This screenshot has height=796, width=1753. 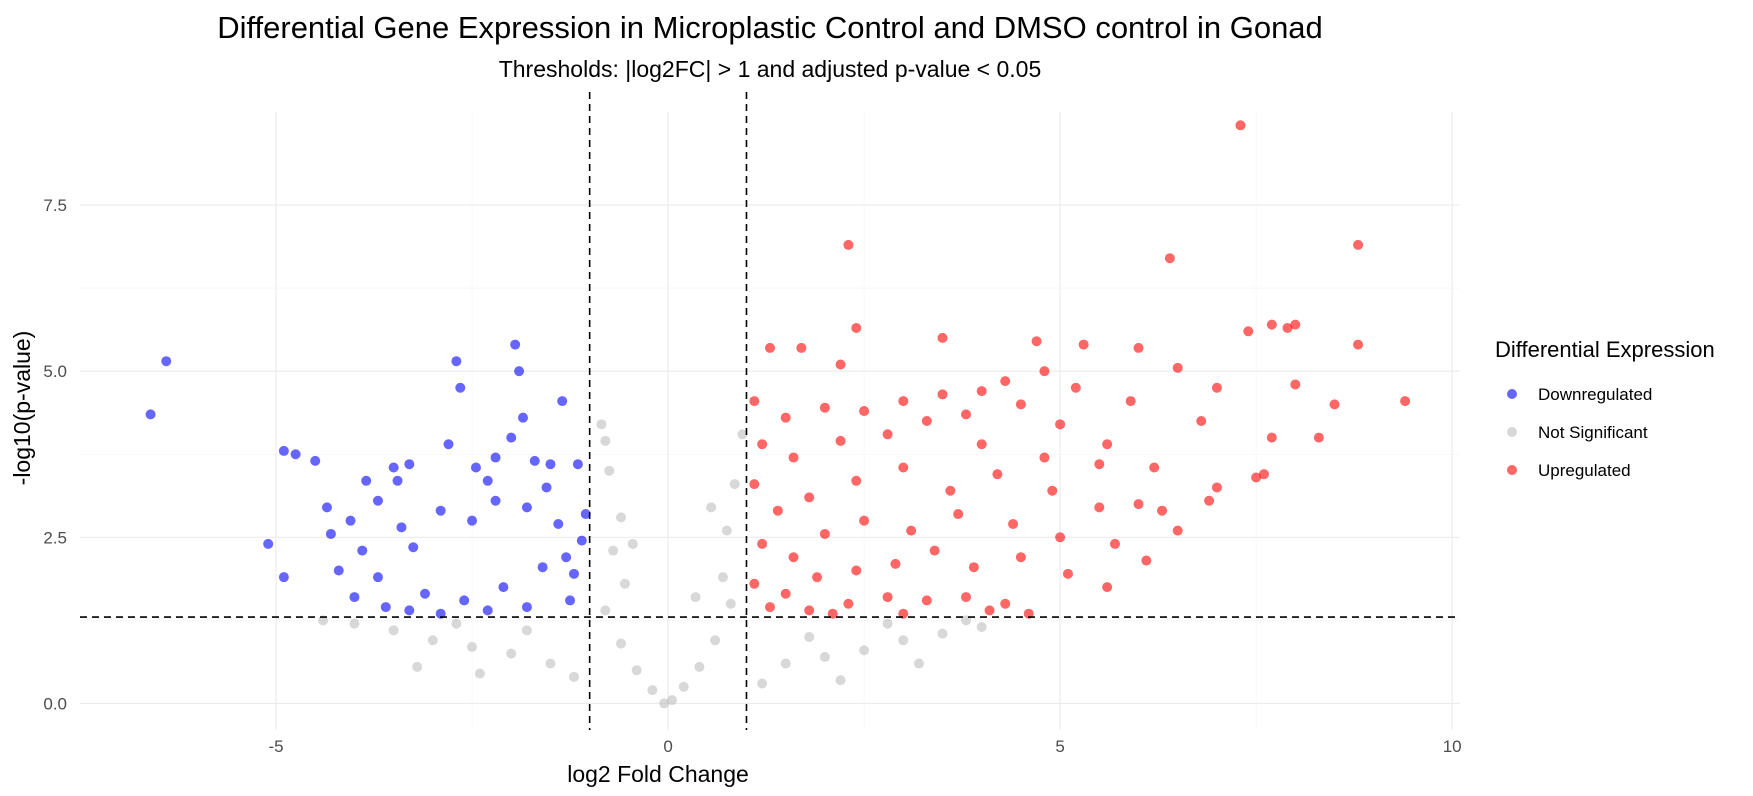 What do you see at coordinates (1595, 394) in the screenshot?
I see `legend-label-downregulated: Downregulated` at bounding box center [1595, 394].